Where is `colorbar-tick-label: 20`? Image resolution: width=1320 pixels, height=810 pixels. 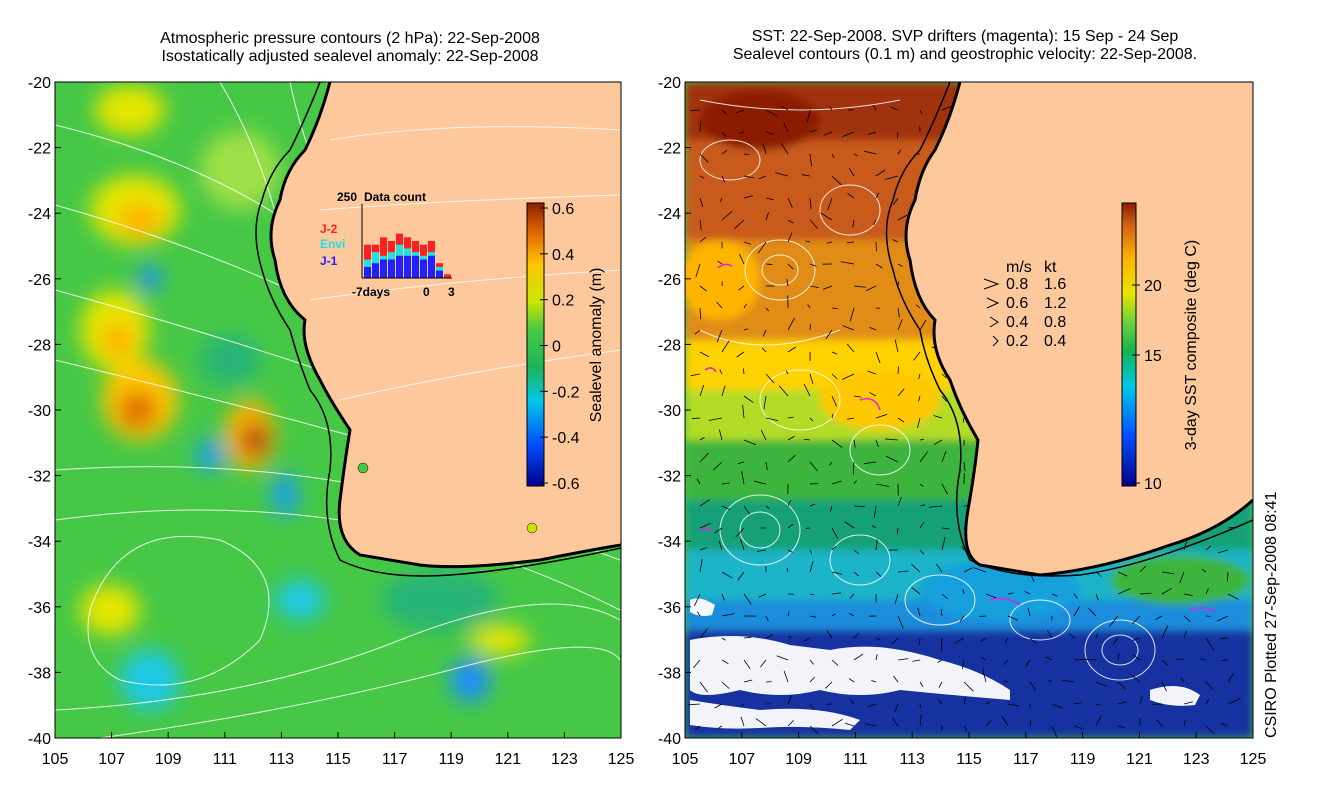 colorbar-tick-label: 20 is located at coordinates (1153, 286).